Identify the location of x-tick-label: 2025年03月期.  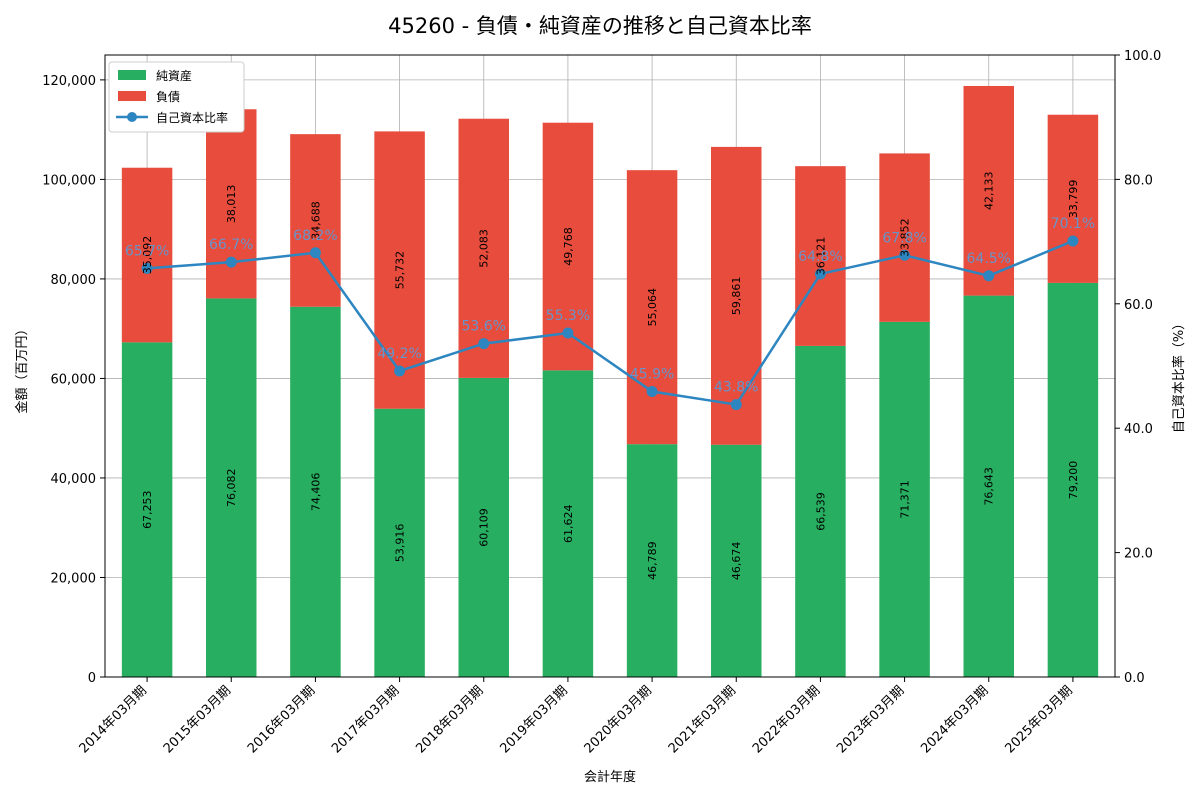
(1038, 719).